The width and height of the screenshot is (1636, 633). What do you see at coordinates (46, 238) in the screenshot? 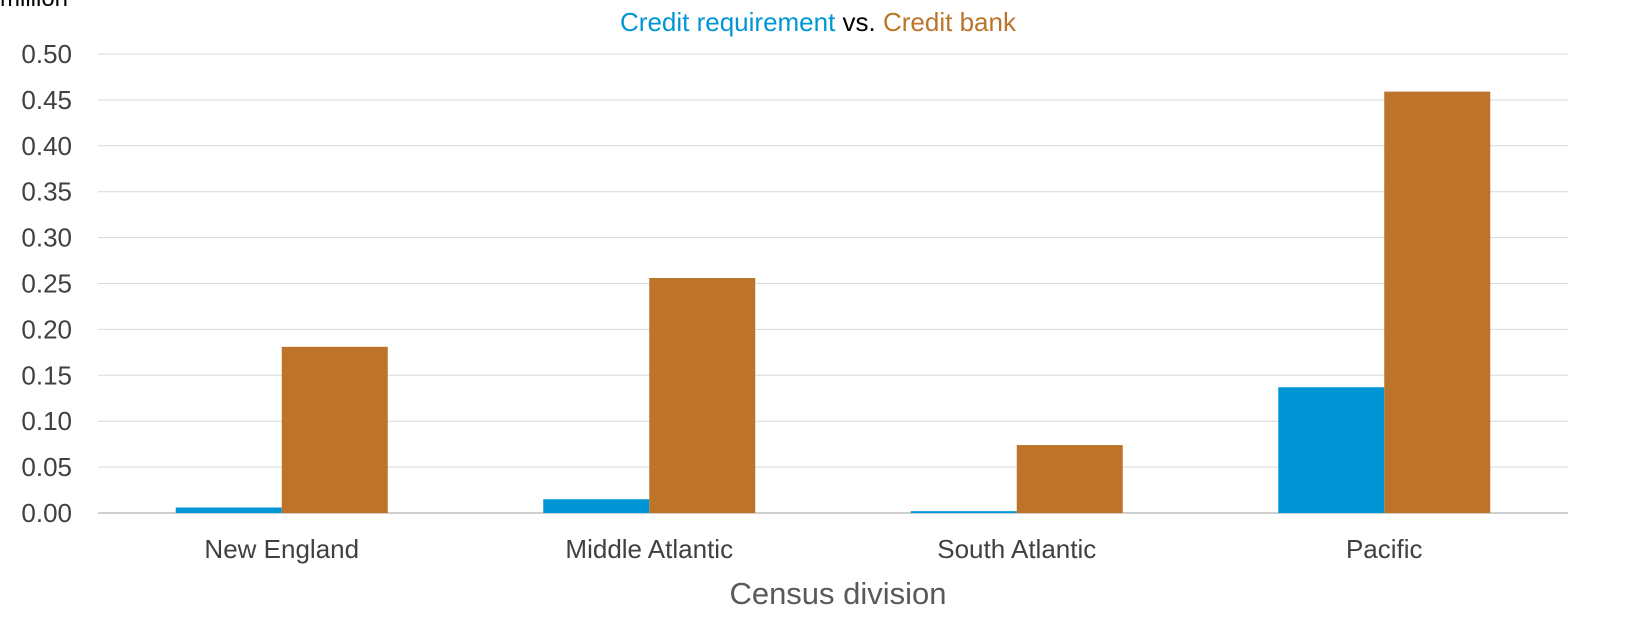
I see `y-tick-label: 0.30` at bounding box center [46, 238].